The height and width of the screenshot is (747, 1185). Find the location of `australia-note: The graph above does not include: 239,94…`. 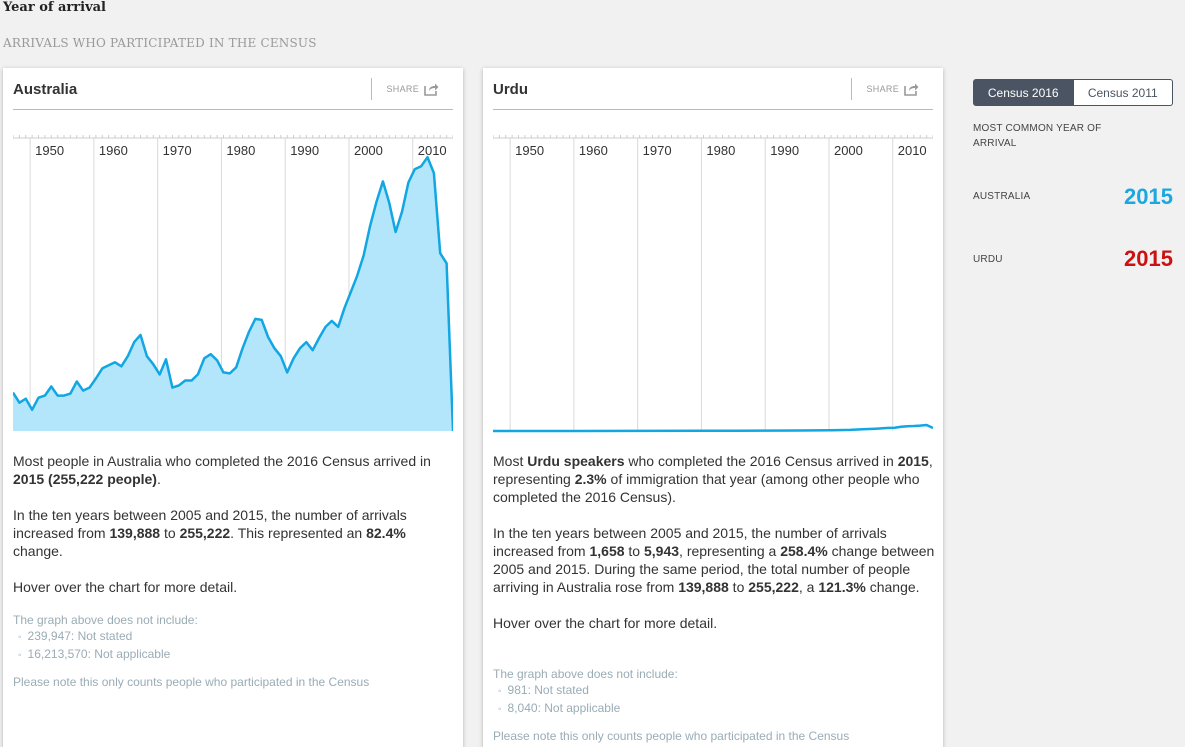

australia-note: The graph above does not include: 239,94… is located at coordinates (233, 651).